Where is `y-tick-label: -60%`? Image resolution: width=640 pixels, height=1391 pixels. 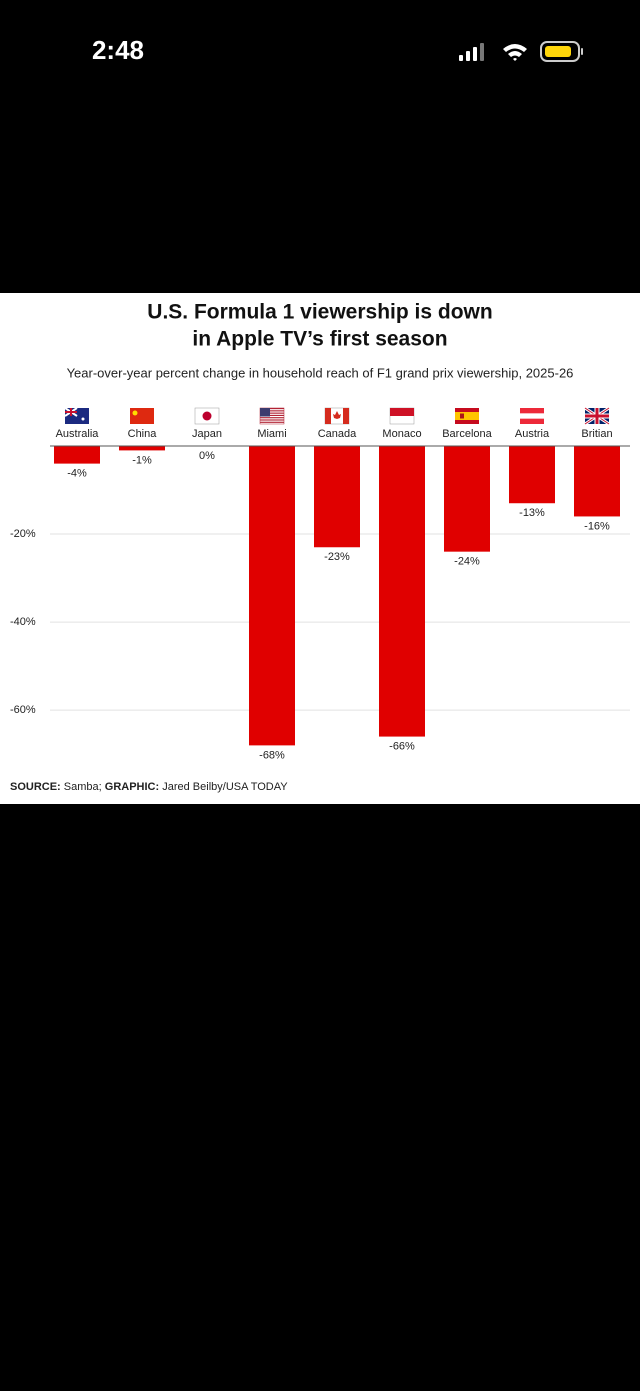
y-tick-label: -60% is located at coordinates (23, 710).